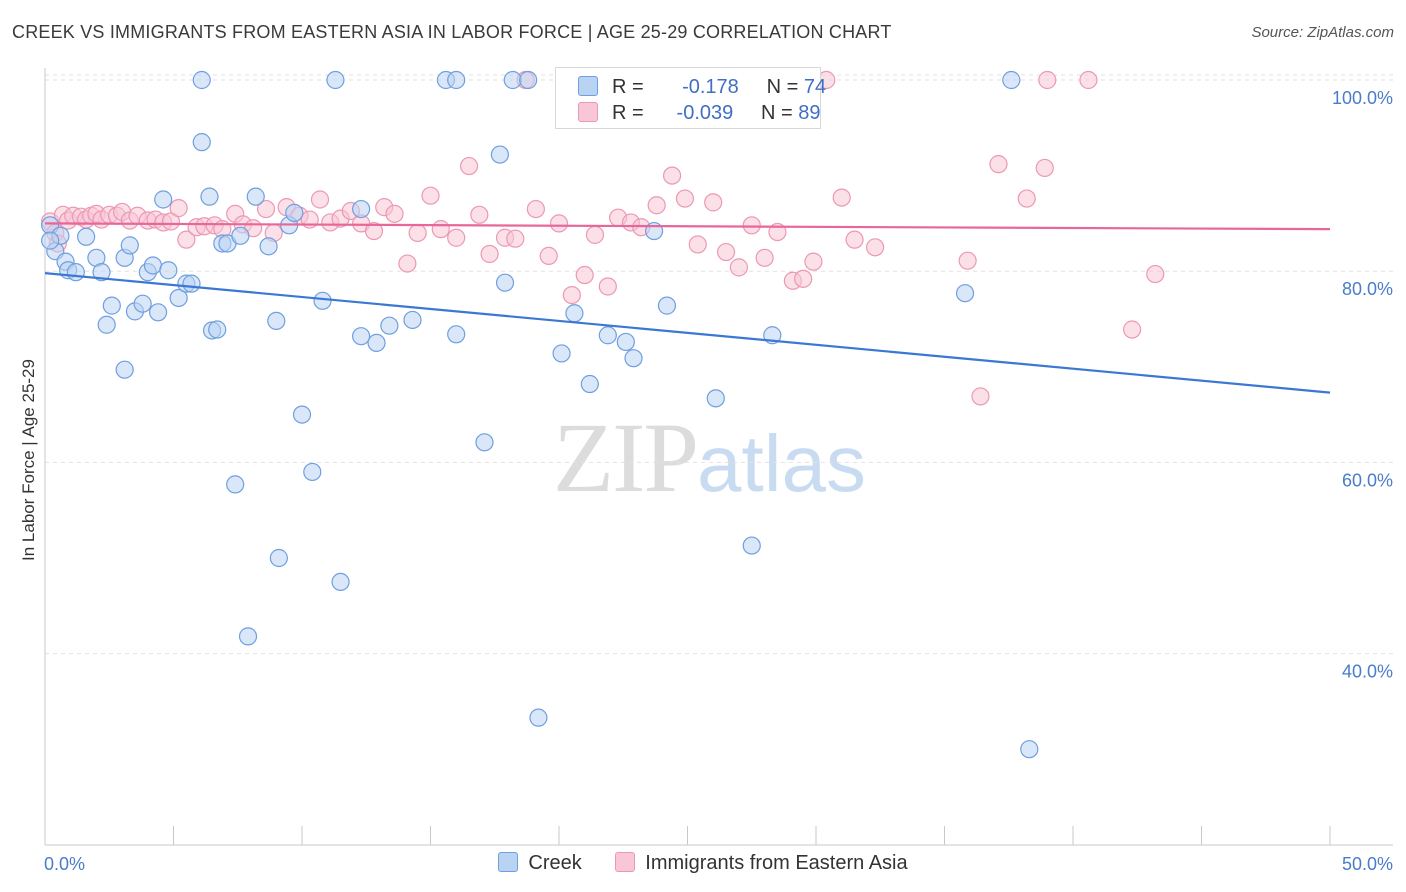 The height and width of the screenshot is (892, 1406). Describe the element at coordinates (588, 86) in the screenshot. I see `creek-swatch` at that location.